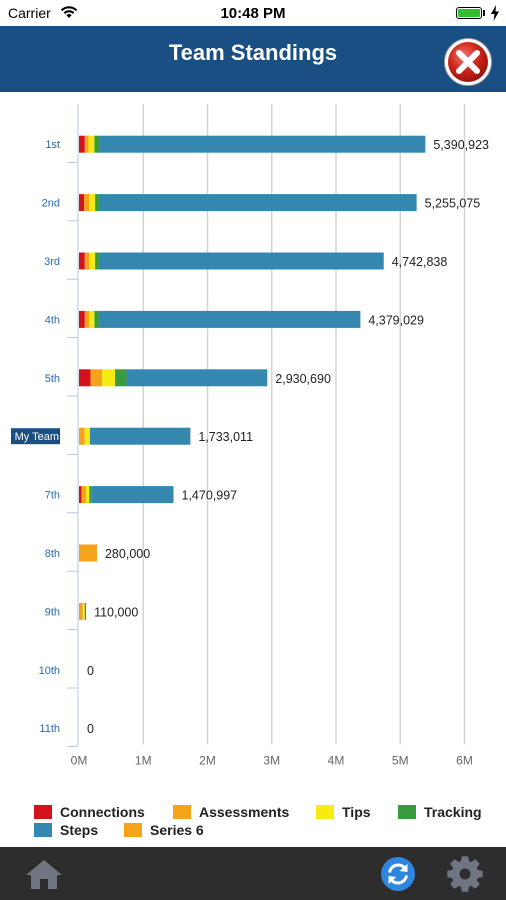  What do you see at coordinates (79, 830) in the screenshot?
I see `legend-label: Steps` at bounding box center [79, 830].